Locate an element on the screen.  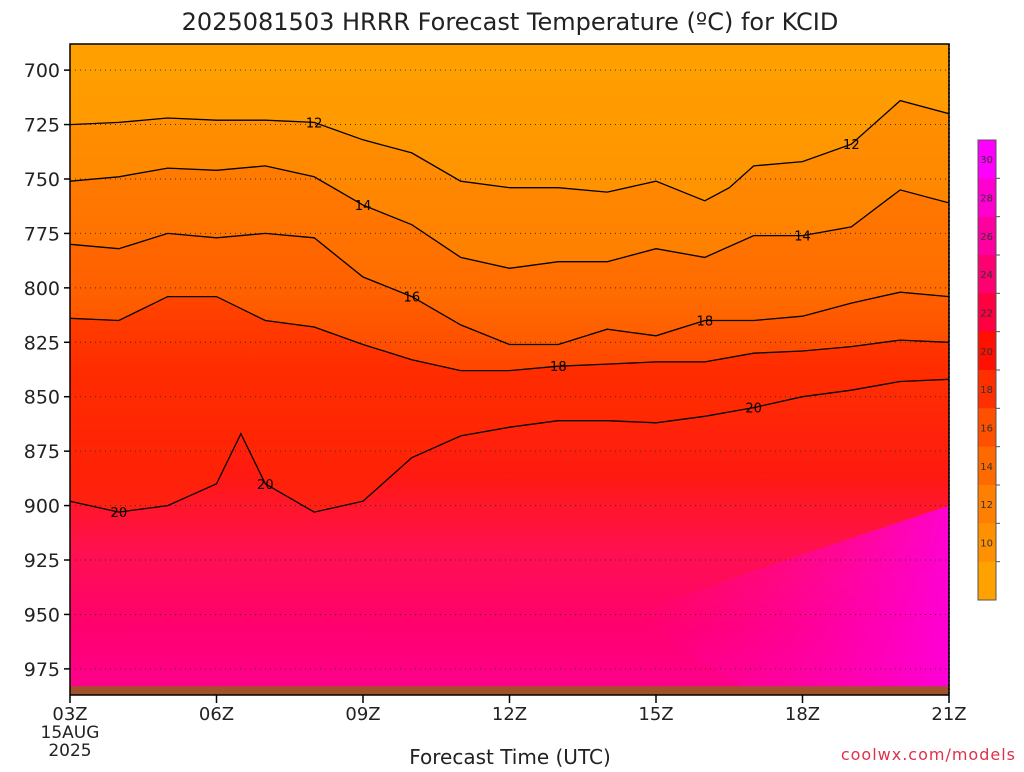
colorbar-tick-label: 18 is located at coordinates (986, 390).